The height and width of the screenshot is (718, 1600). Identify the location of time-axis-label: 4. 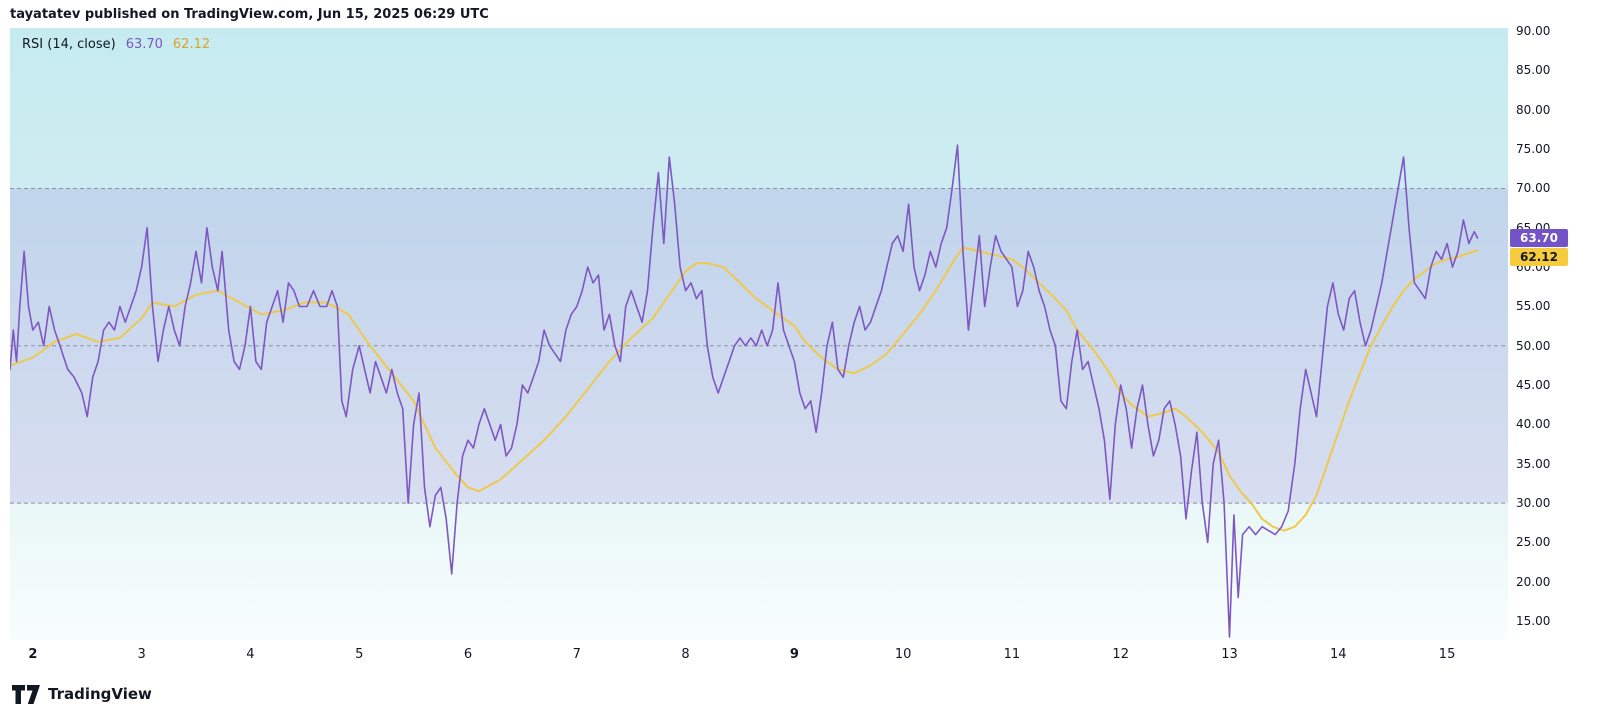
(250, 654).